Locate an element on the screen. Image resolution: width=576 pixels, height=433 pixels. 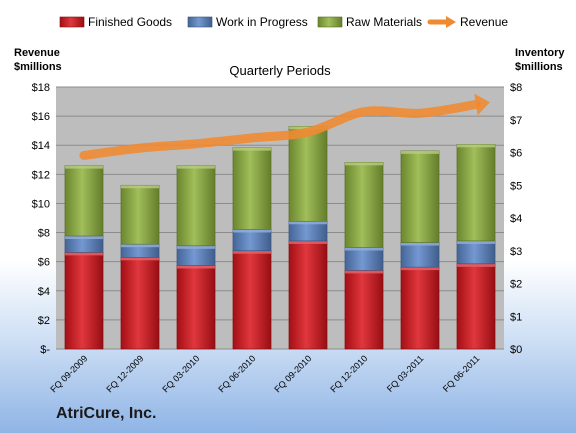
company-name: AtriCure, Inc. is located at coordinates (106, 413).